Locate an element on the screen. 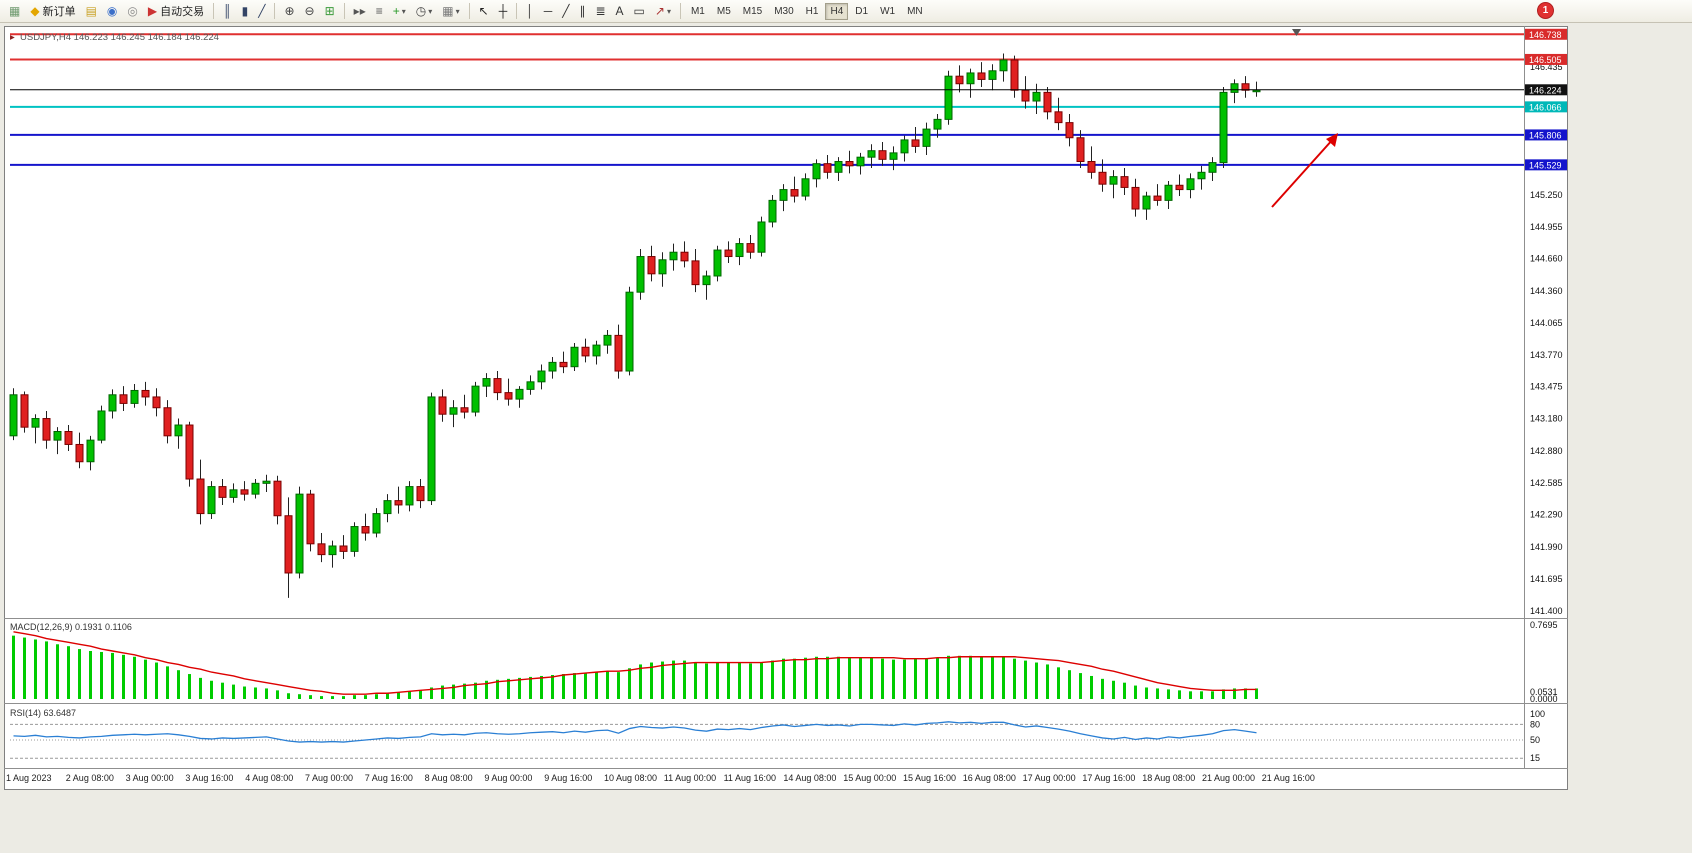 The height and width of the screenshot is (853, 1692). text-label-button: ▭ is located at coordinates (639, 11).